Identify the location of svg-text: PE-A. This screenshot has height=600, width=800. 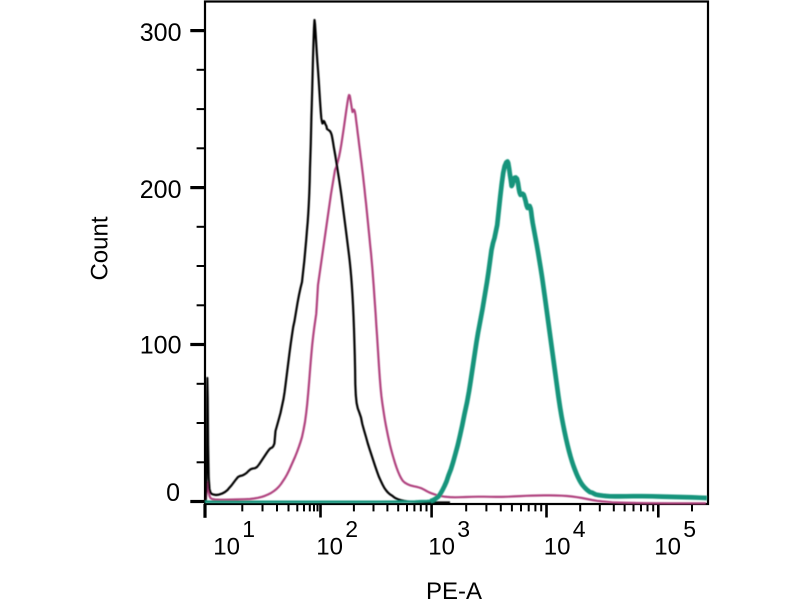
(454, 589).